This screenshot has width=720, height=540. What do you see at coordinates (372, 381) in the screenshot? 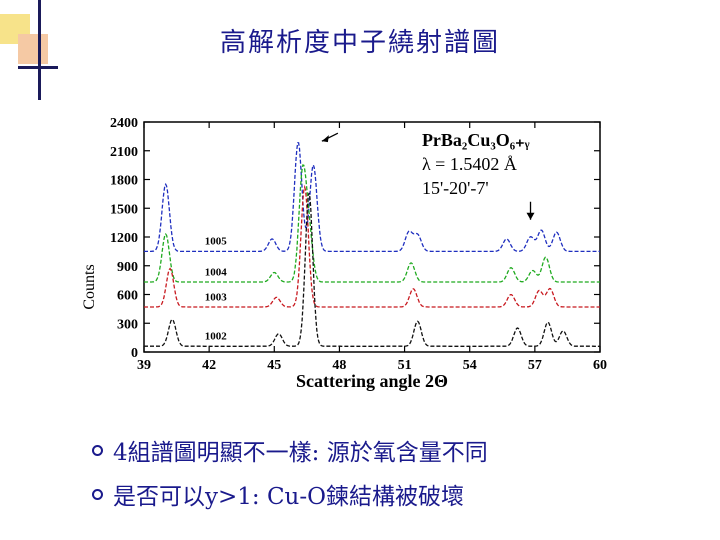
I see `x-axis-label: Scattering angle 2Θ` at bounding box center [372, 381].